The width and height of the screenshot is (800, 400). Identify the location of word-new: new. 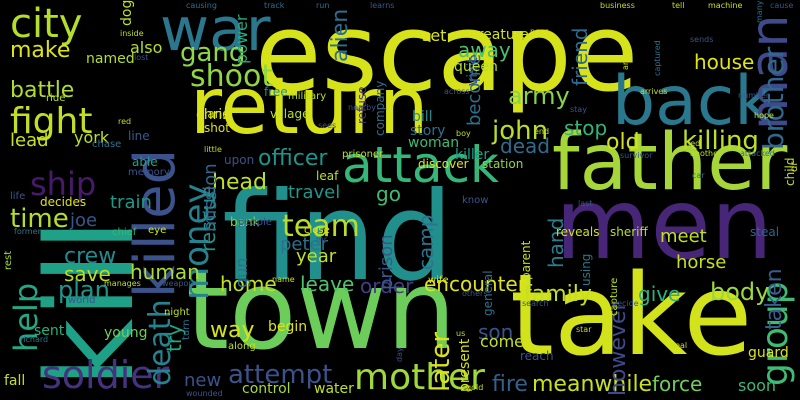
(203, 380).